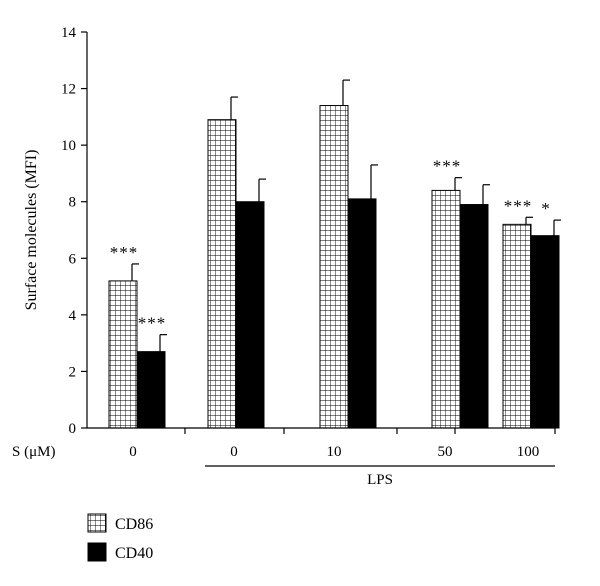  What do you see at coordinates (73, 316) in the screenshot?
I see `y-tick-label: 4` at bounding box center [73, 316].